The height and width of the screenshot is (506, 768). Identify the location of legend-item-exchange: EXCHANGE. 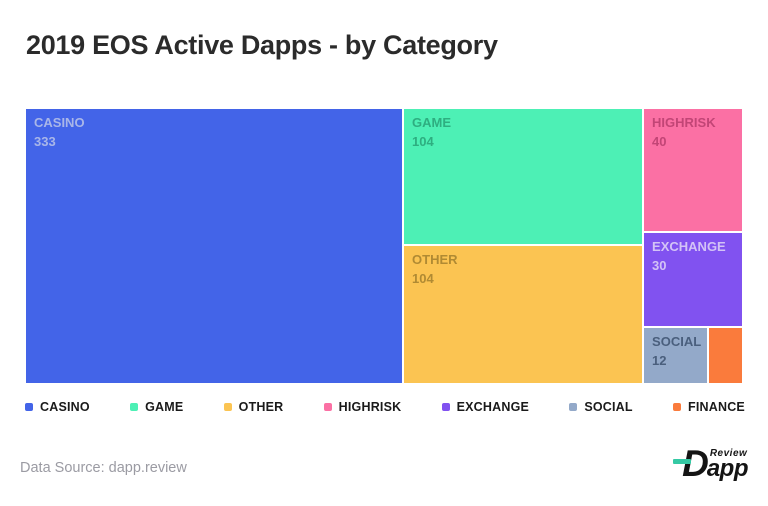
(485, 407).